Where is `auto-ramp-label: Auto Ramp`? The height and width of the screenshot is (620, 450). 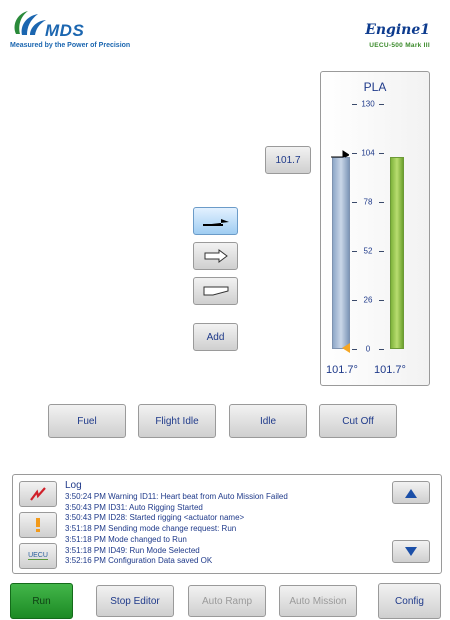
auto-ramp-label: Auto Ramp is located at coordinates (227, 601).